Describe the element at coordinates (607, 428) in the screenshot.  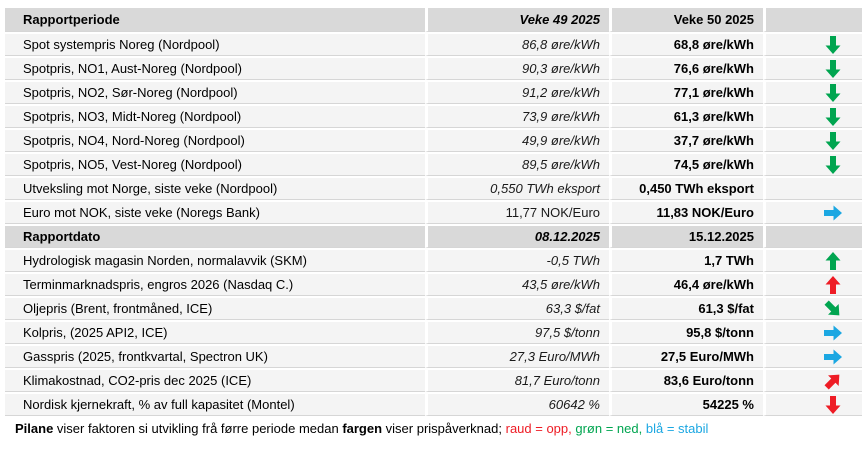
I see `legend-green-down: grøn = ned` at that location.